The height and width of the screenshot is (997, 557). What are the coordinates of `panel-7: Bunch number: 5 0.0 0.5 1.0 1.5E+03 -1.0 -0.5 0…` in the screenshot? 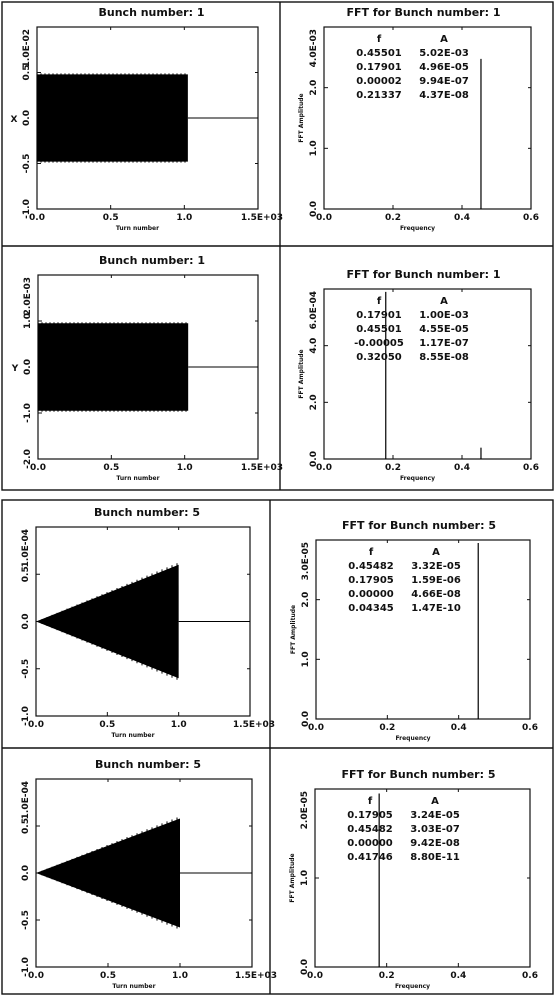 It's located at (149, 874).